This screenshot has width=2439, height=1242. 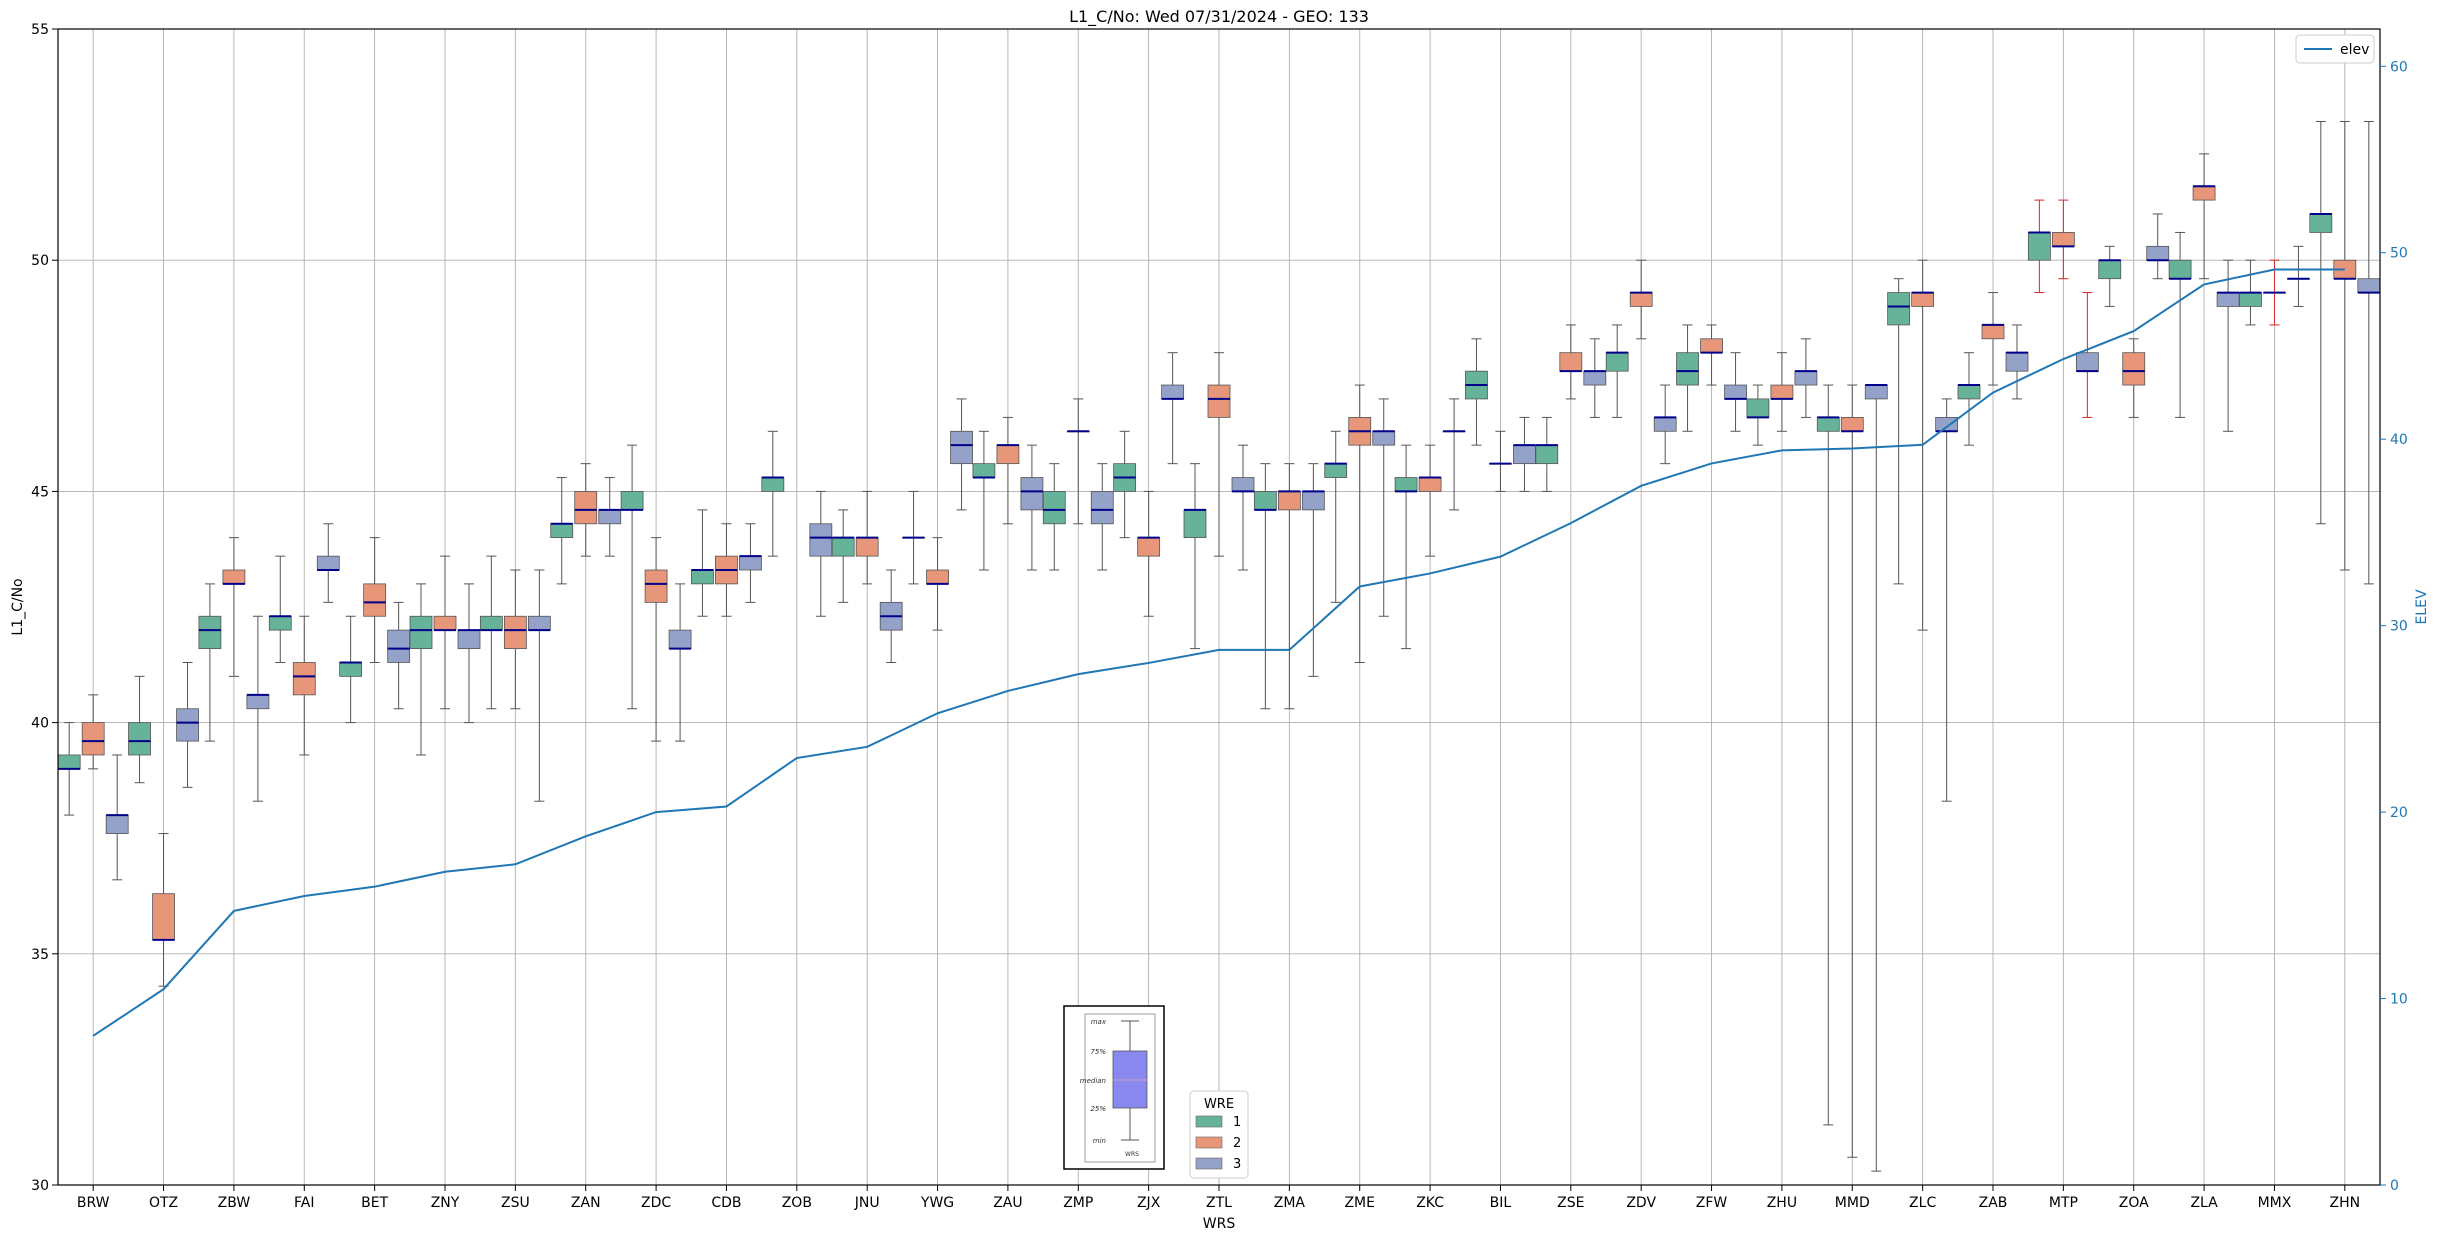 I want to click on y2-tick-label: 50, so click(x=2399, y=254).